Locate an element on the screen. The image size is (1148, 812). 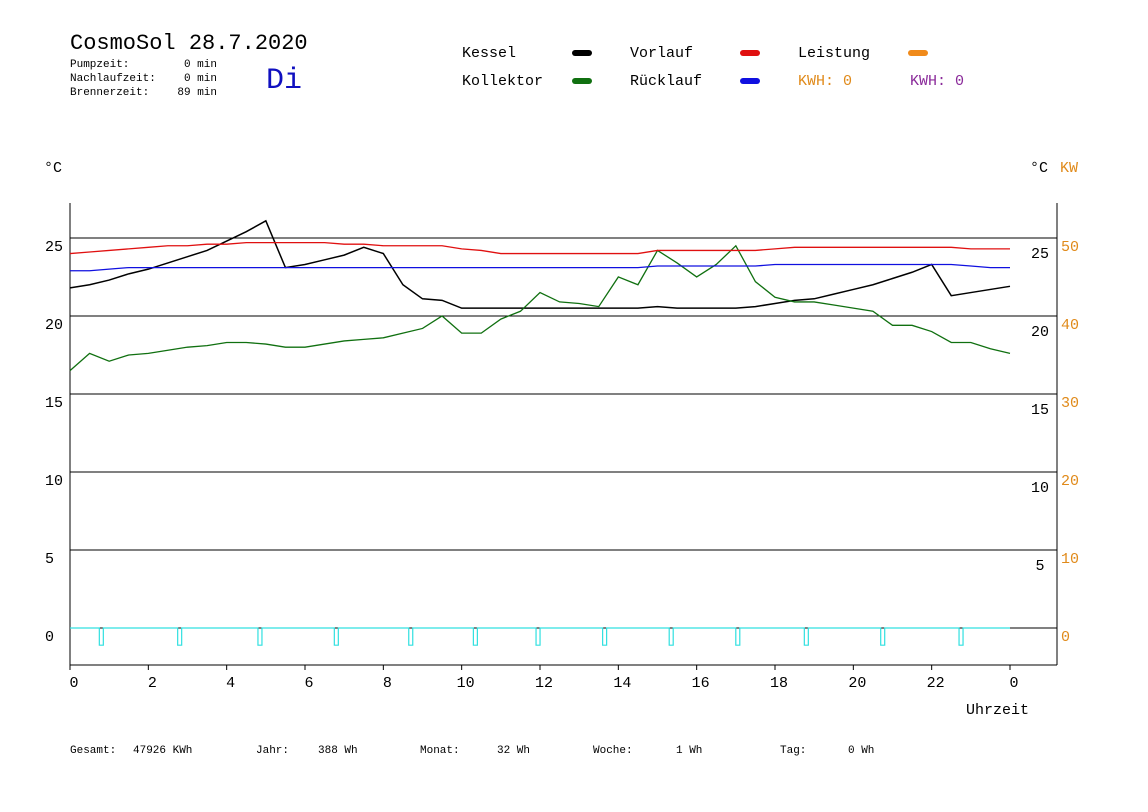
stat-label: Pumpzeit: is located at coordinates (99, 65).